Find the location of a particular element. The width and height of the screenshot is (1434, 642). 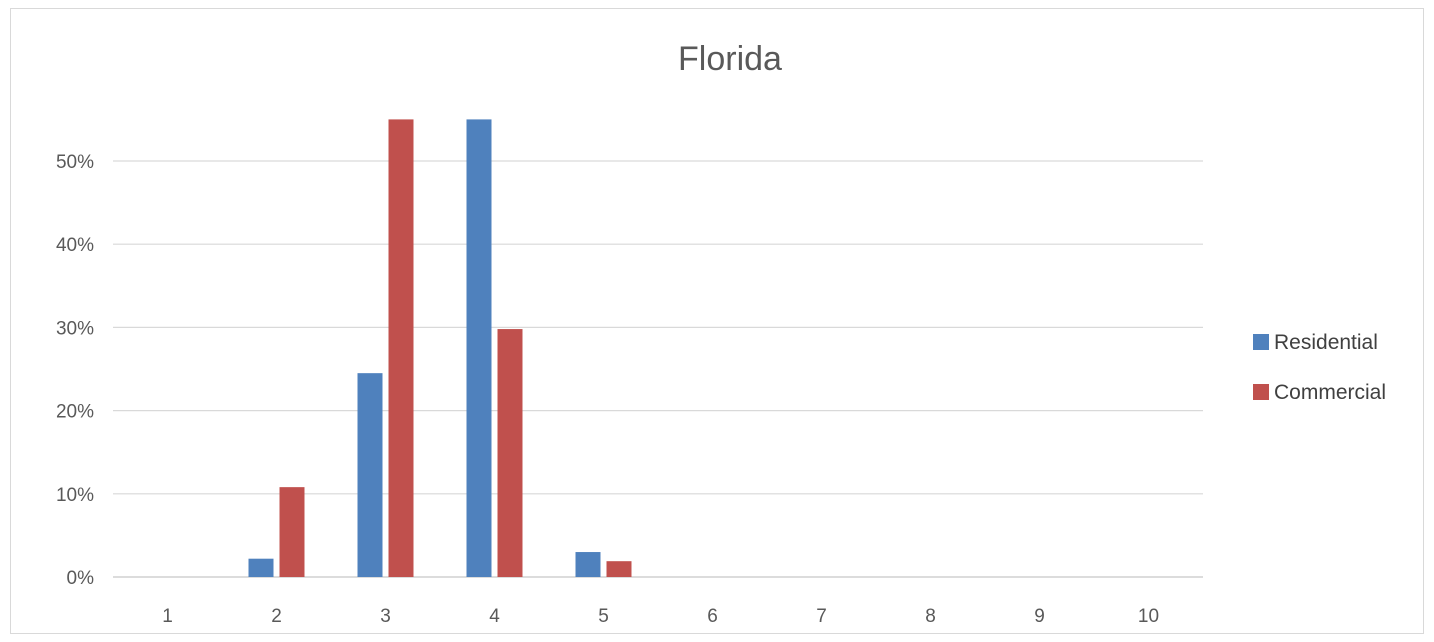

legend-label-commercial: Commercial is located at coordinates (1330, 392).